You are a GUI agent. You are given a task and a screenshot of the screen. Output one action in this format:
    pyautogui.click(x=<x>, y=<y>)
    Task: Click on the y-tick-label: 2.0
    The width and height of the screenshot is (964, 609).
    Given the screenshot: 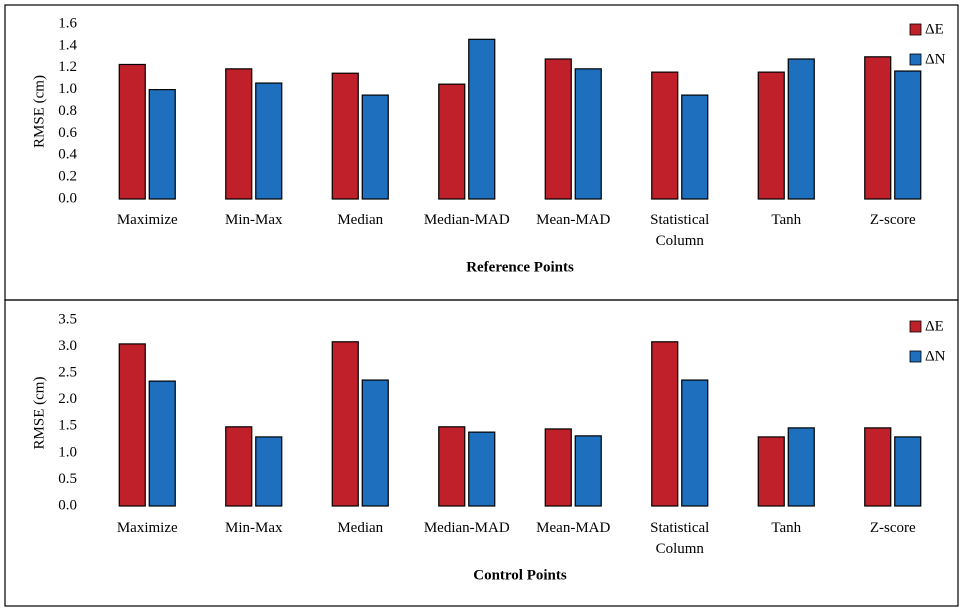 What is the action you would take?
    pyautogui.click(x=67, y=399)
    